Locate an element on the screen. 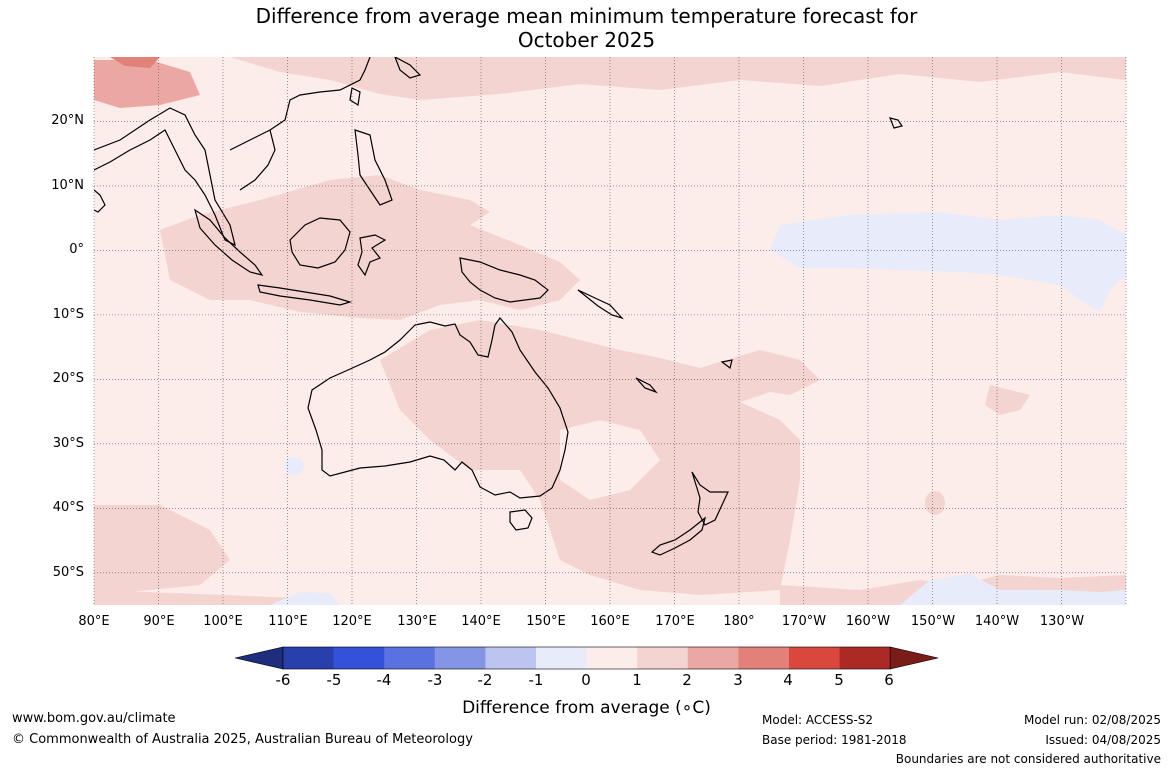  model-run-date: Model run: 02/08/2025 is located at coordinates (1092, 720).